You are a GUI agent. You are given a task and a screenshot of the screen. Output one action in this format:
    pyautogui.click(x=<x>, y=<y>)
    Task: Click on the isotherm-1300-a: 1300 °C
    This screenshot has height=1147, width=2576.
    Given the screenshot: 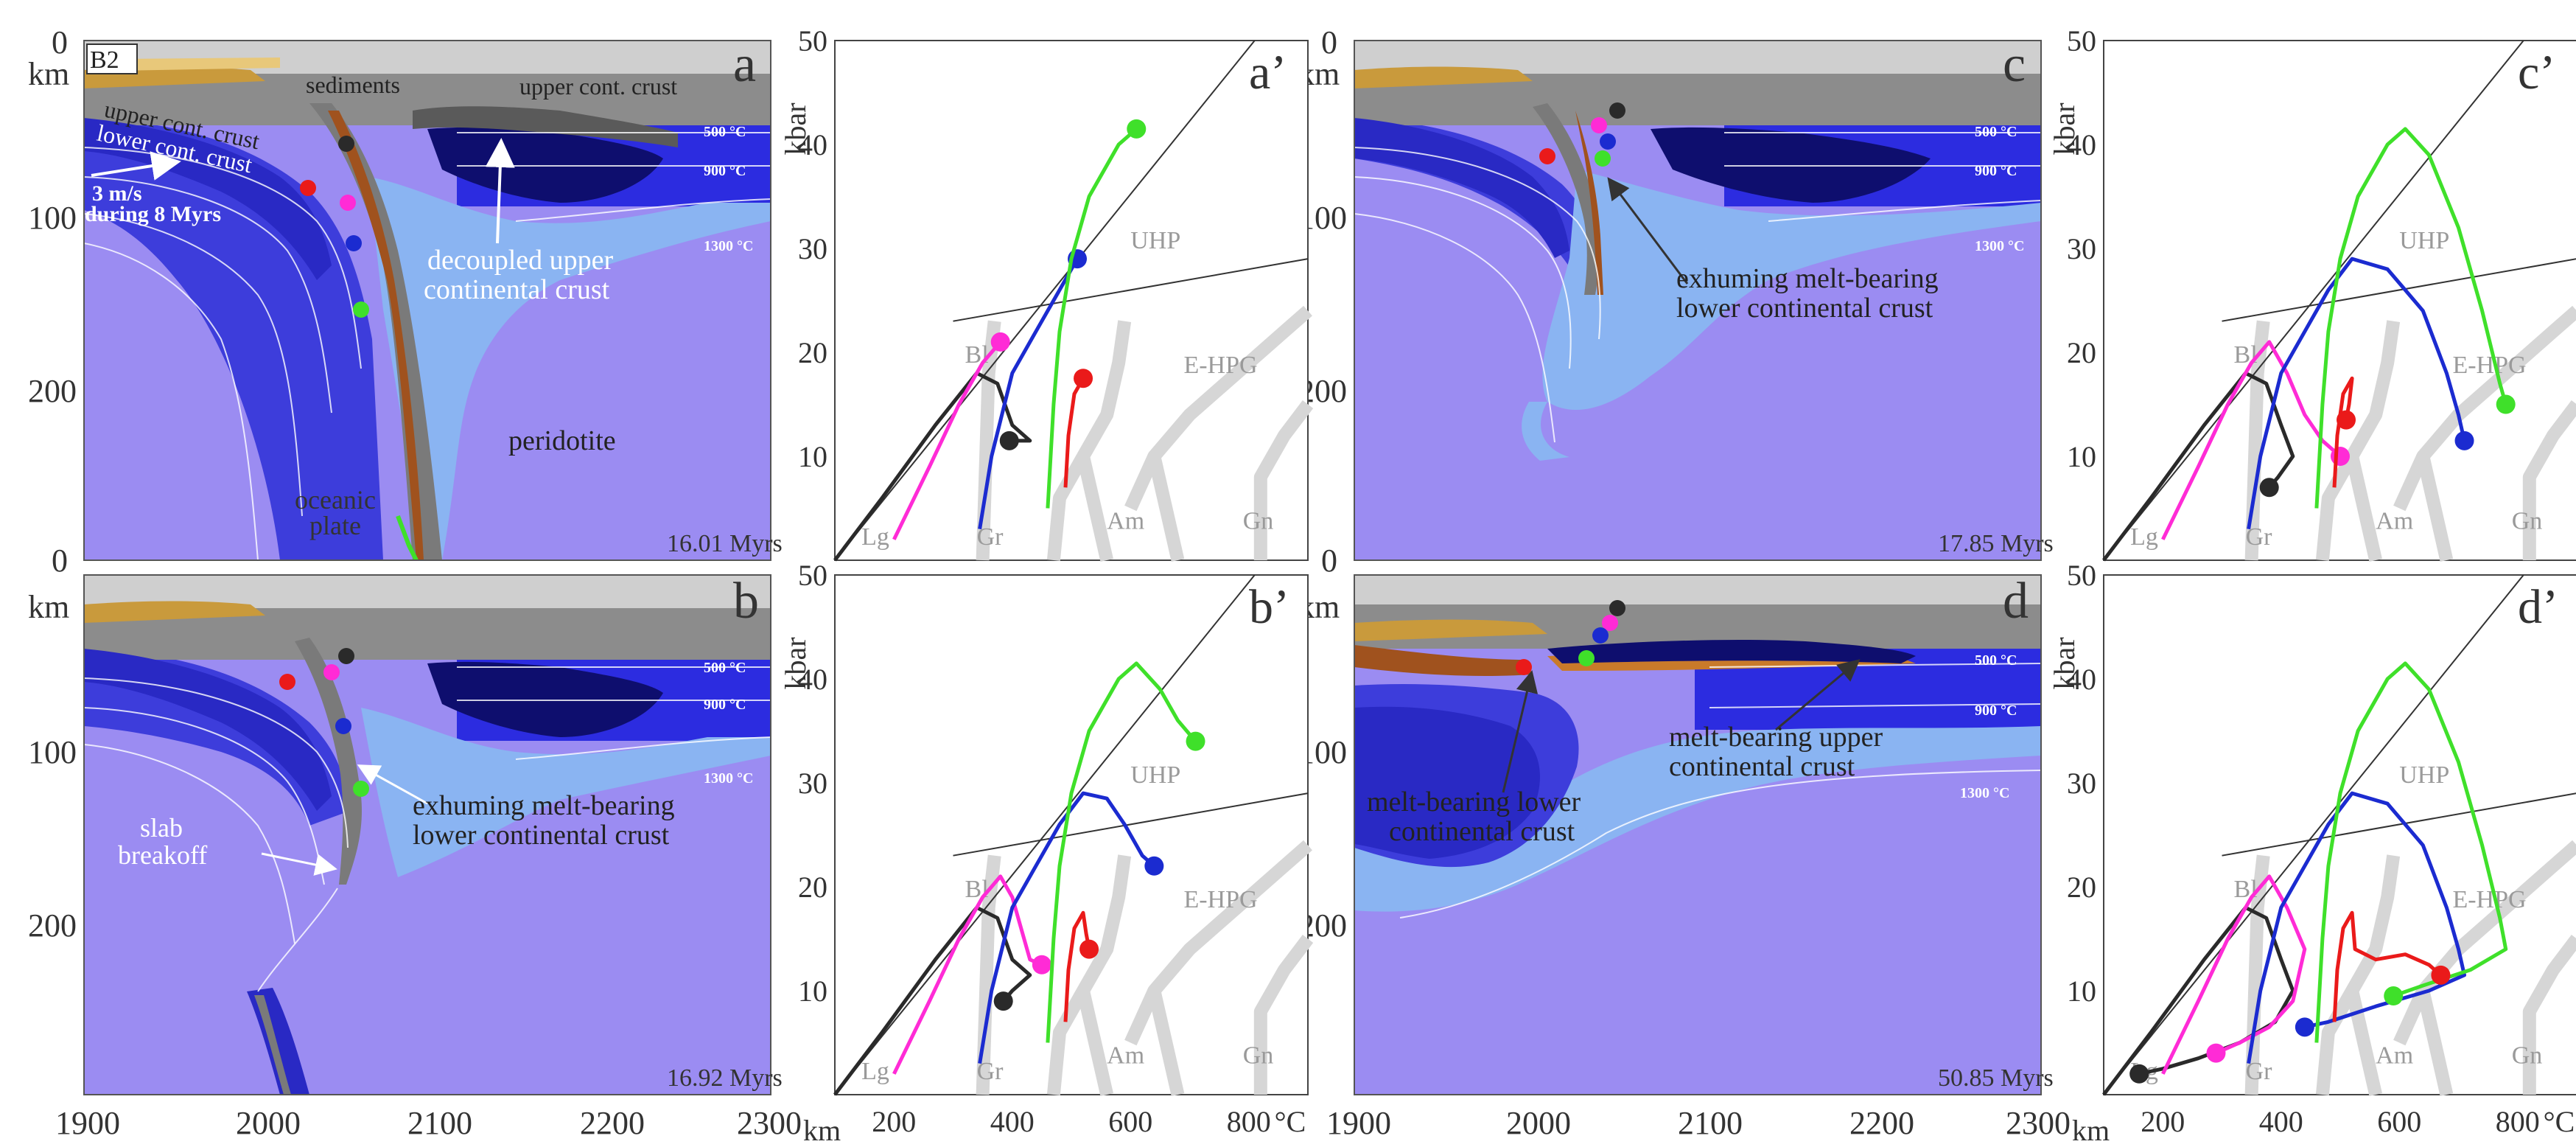 What is the action you would take?
    pyautogui.click(x=728, y=246)
    